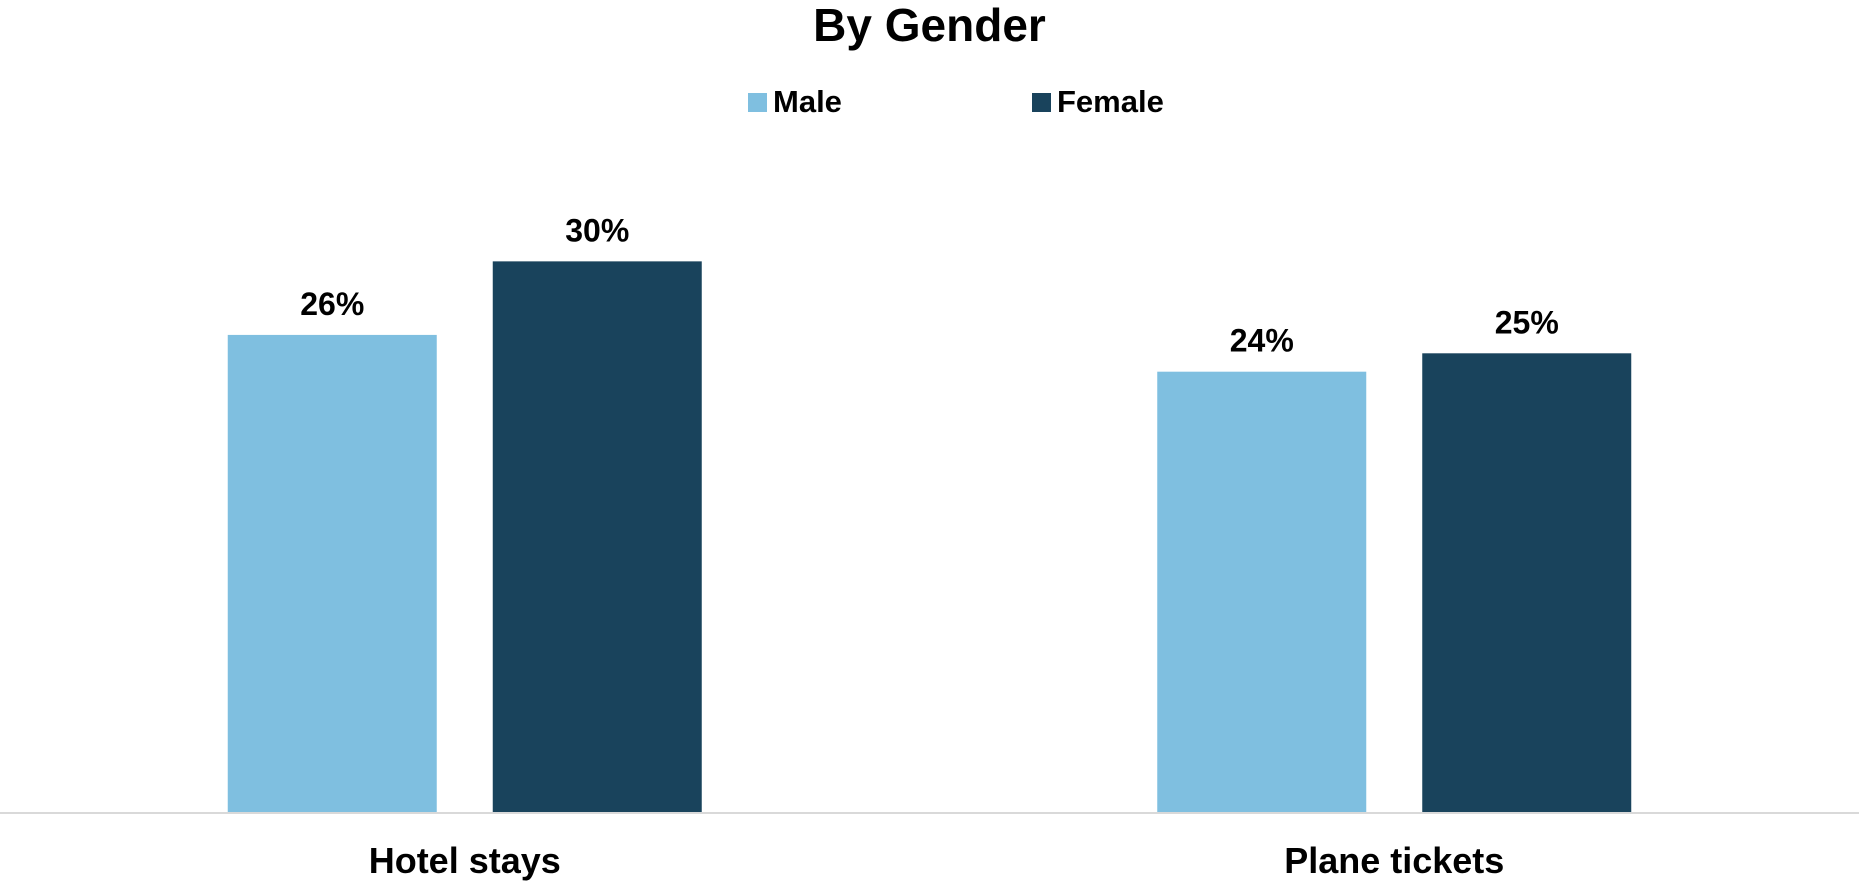  What do you see at coordinates (929, 25) in the screenshot?
I see `chart-title: By Gender` at bounding box center [929, 25].